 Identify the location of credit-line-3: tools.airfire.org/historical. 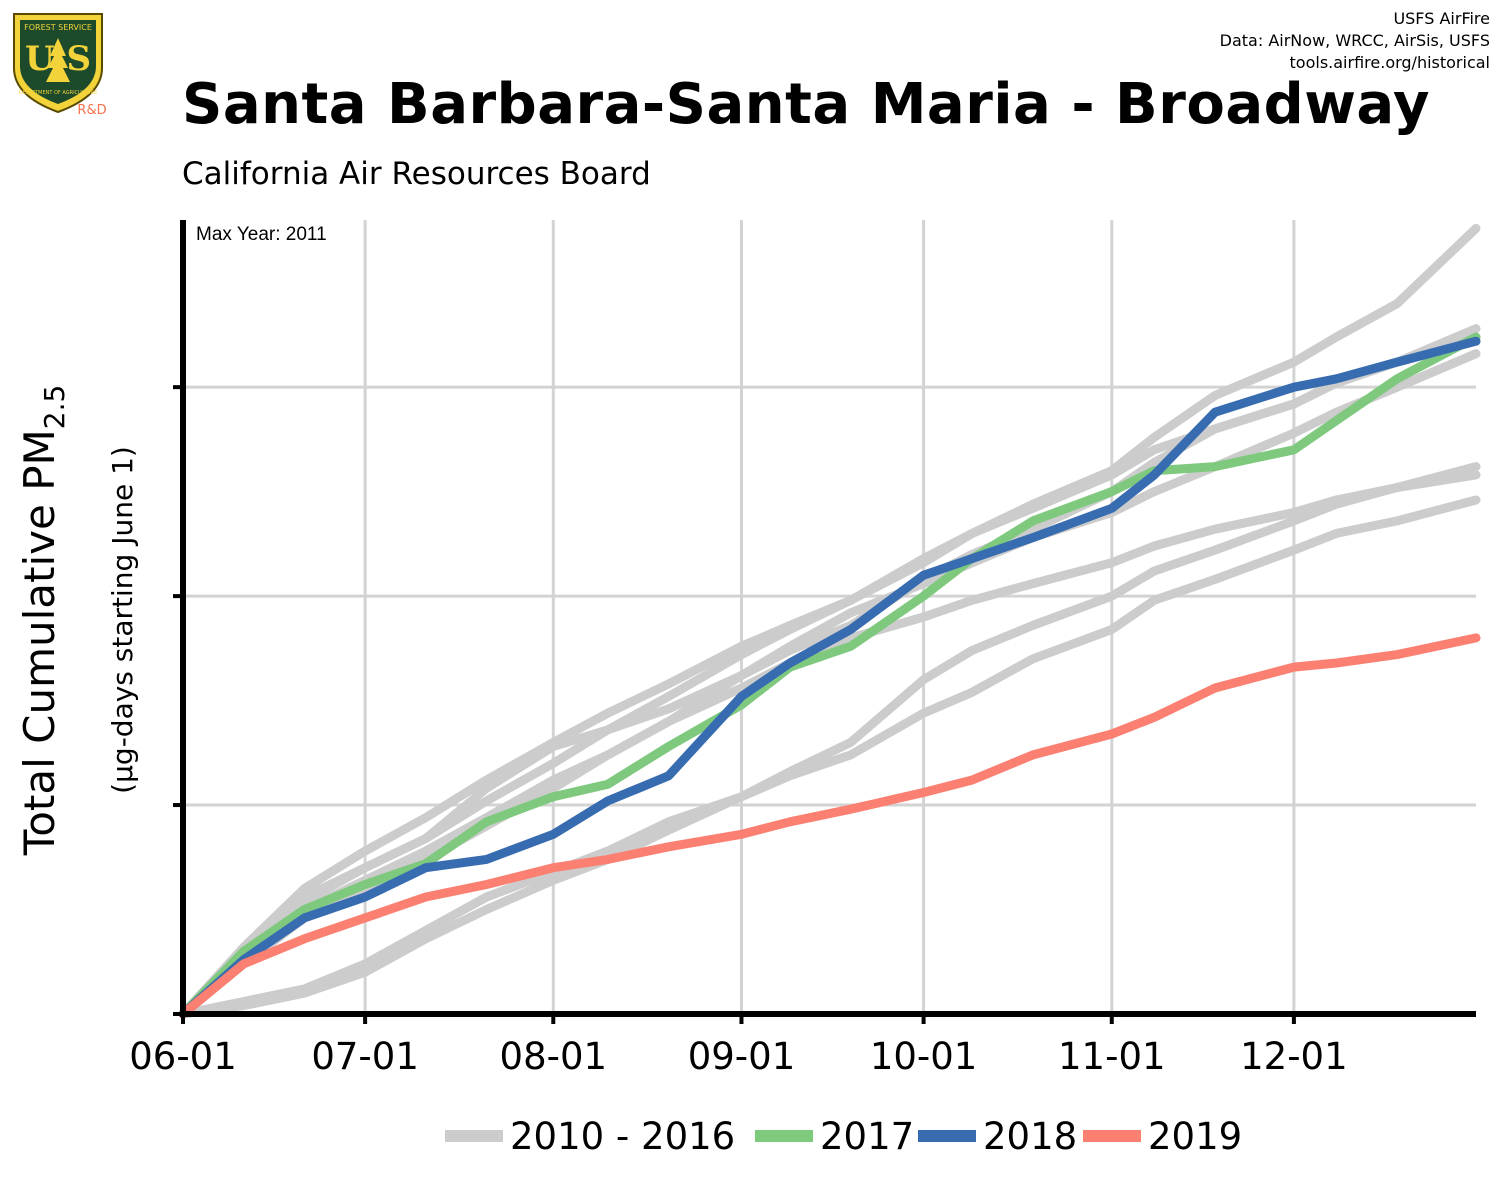
(1389, 62).